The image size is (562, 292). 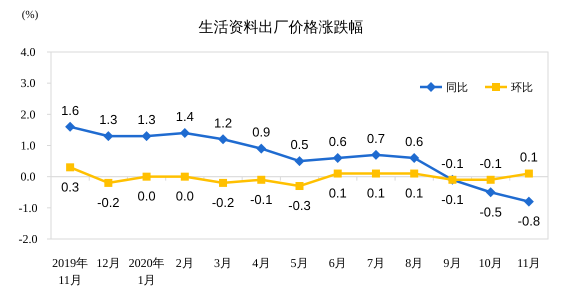 I want to click on data-label: -0.8, so click(x=529, y=221).